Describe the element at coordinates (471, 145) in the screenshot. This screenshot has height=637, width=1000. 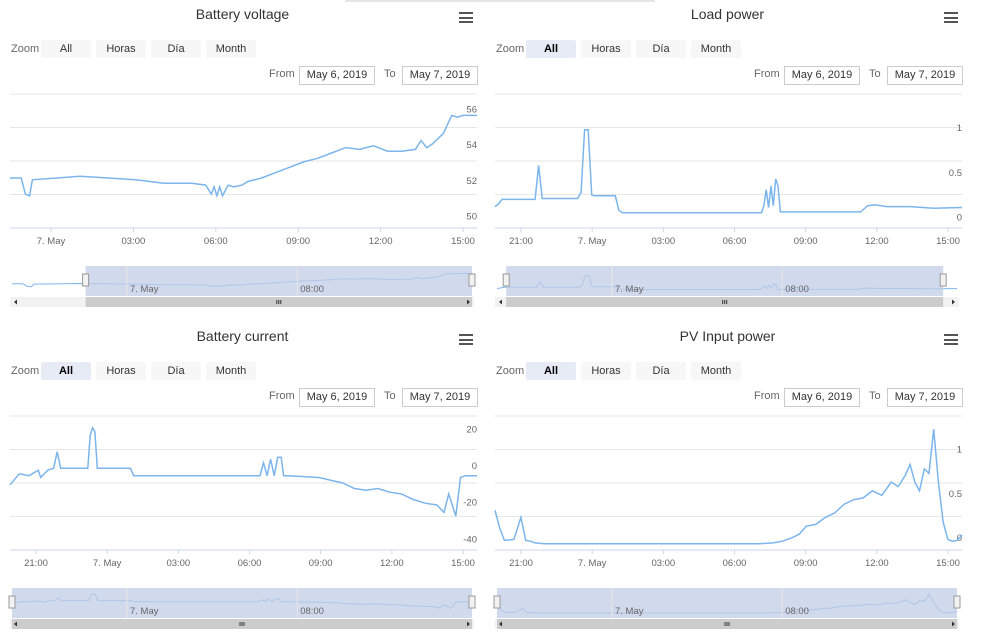
I see `y-tick-label: 54` at that location.